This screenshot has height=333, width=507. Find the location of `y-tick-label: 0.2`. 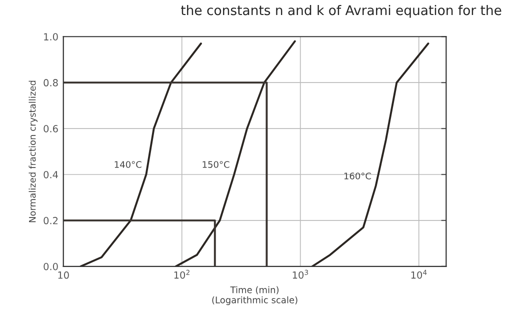

y-tick-label: 0.2 is located at coordinates (51, 220).